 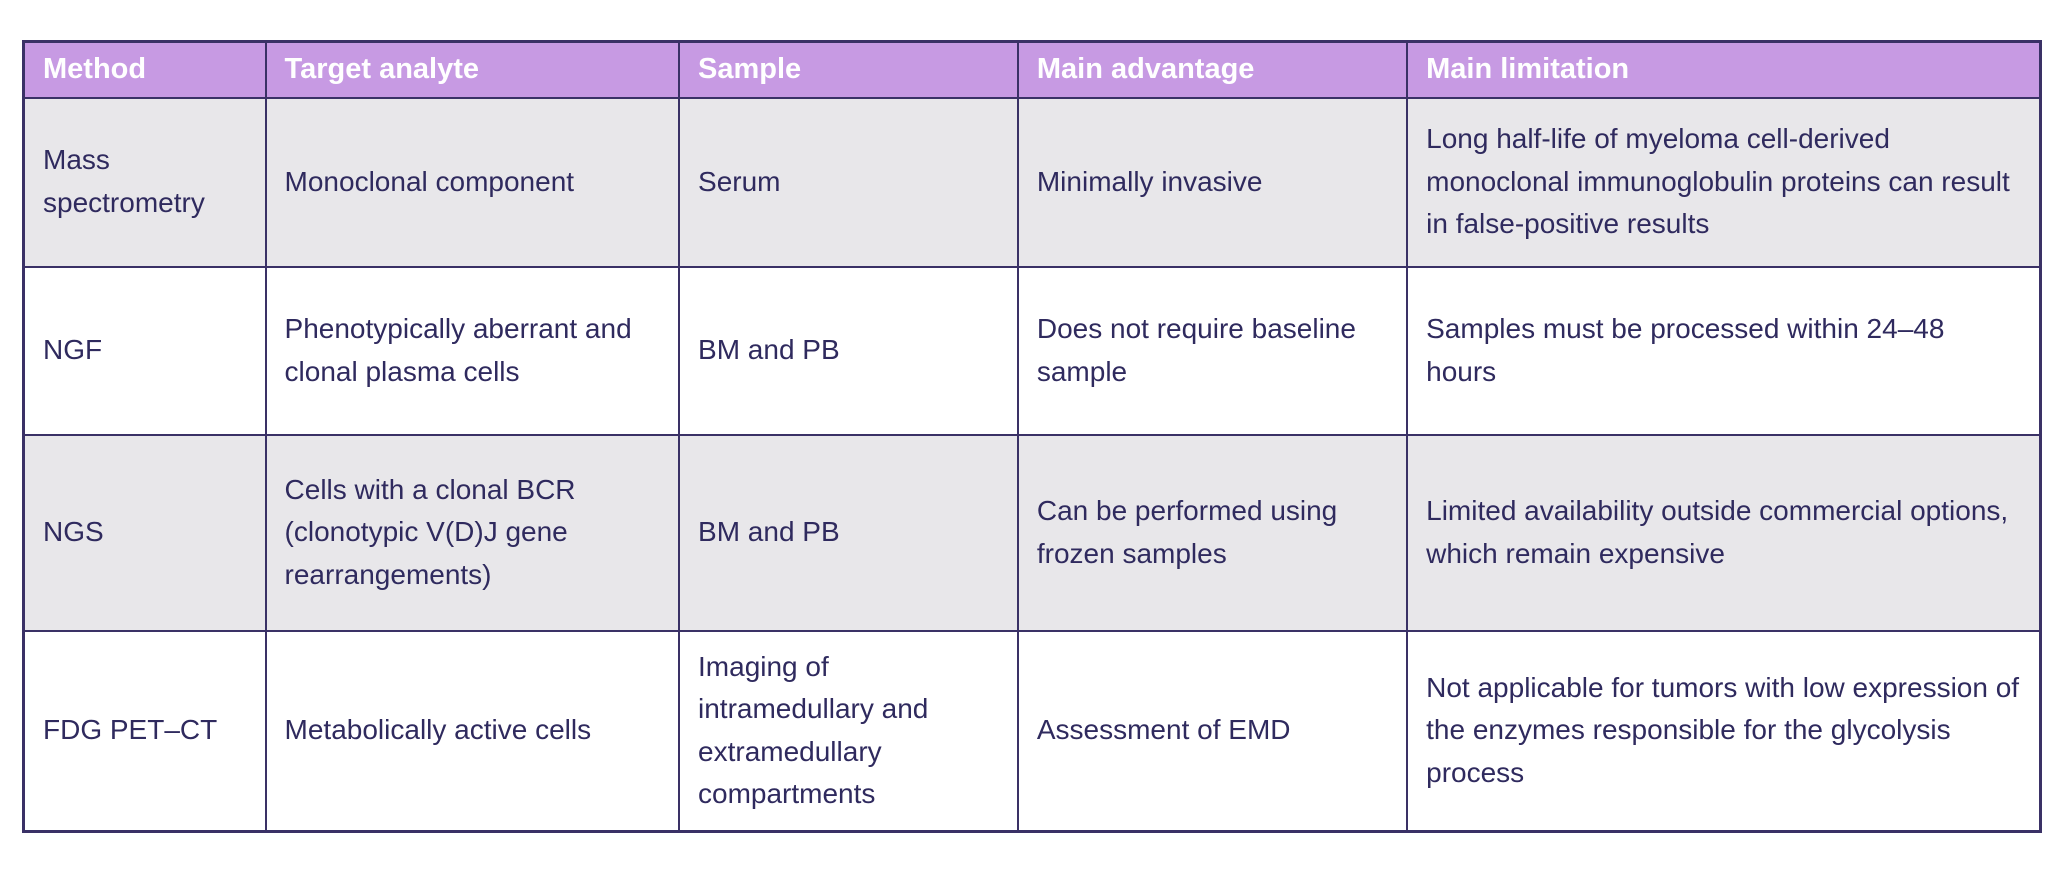 What do you see at coordinates (472, 69) in the screenshot?
I see `column-header-target-analyte: Target analyte` at bounding box center [472, 69].